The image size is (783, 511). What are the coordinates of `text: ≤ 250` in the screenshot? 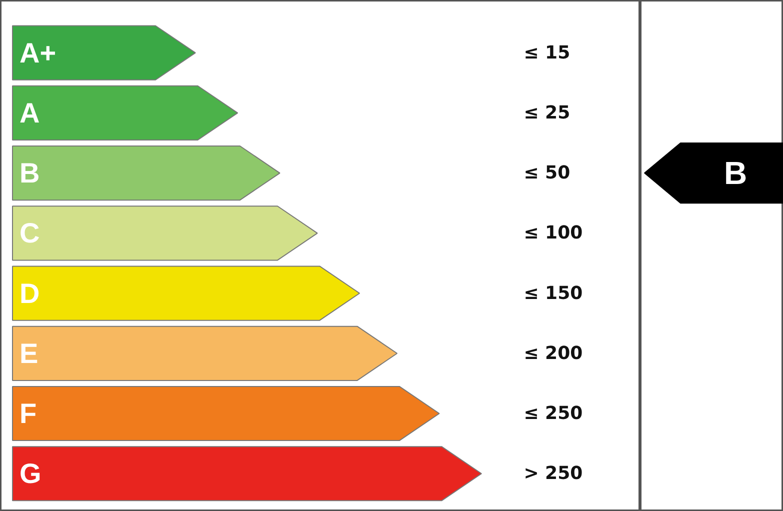 It's located at (553, 413).